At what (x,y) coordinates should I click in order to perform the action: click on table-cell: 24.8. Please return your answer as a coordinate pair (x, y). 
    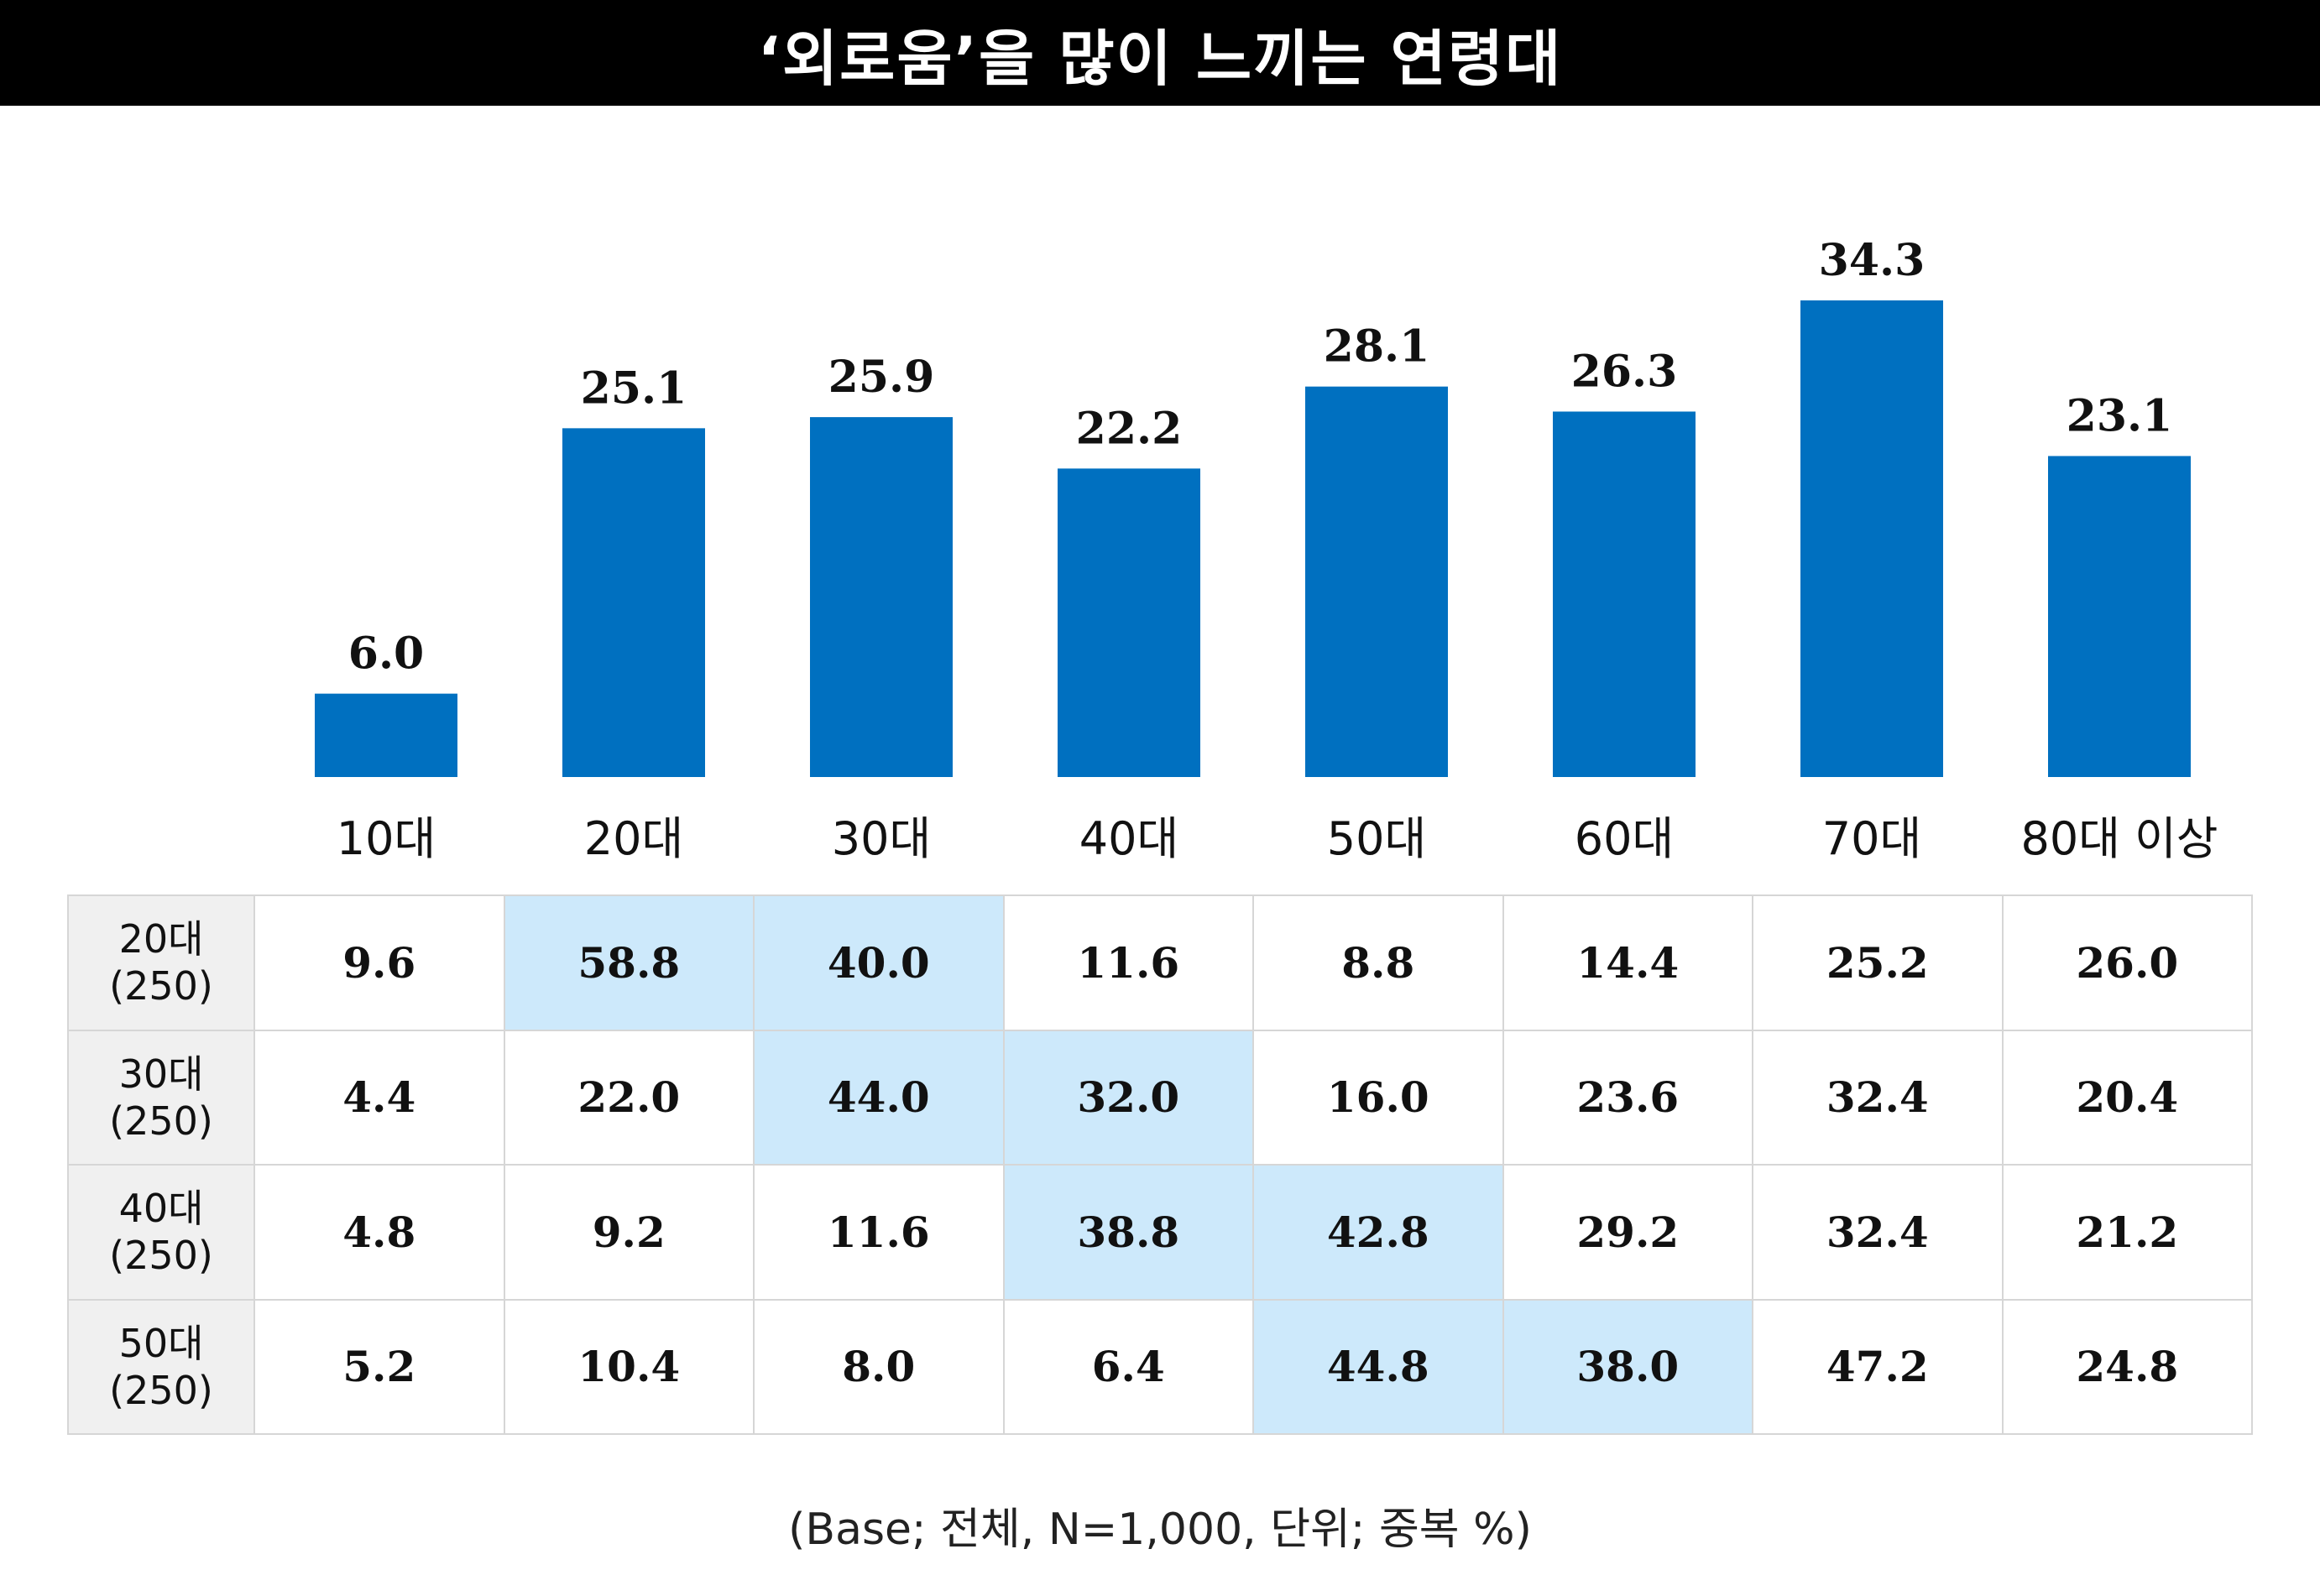
    Looking at the image, I should click on (2127, 1366).